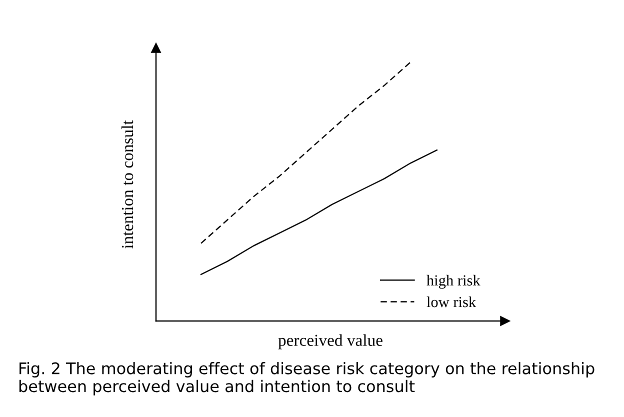 The width and height of the screenshot is (624, 417). I want to click on caption: Fig. 2 The moderating effect of disease risk category on the relationship between perceived value and intention to consult, so click(306, 379).